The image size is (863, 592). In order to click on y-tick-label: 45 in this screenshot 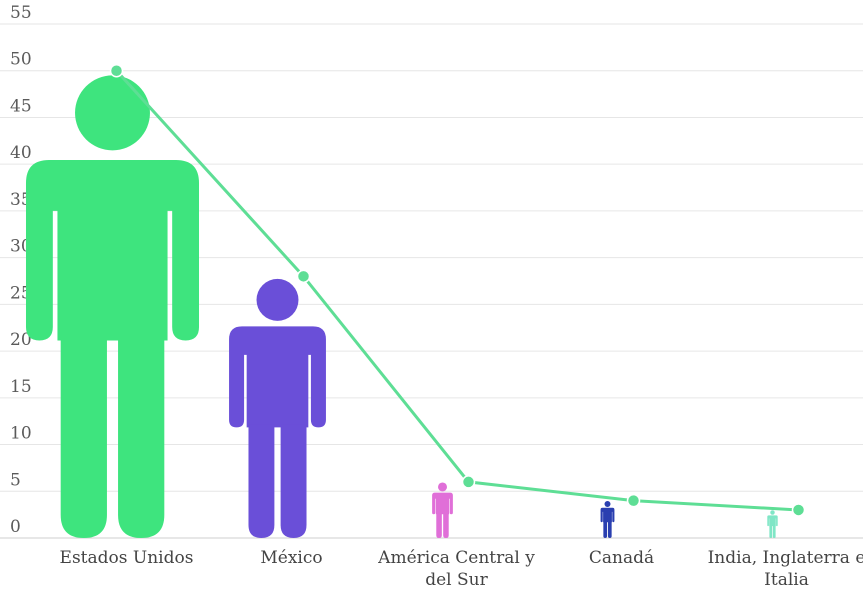, I will do `click(21, 106)`.